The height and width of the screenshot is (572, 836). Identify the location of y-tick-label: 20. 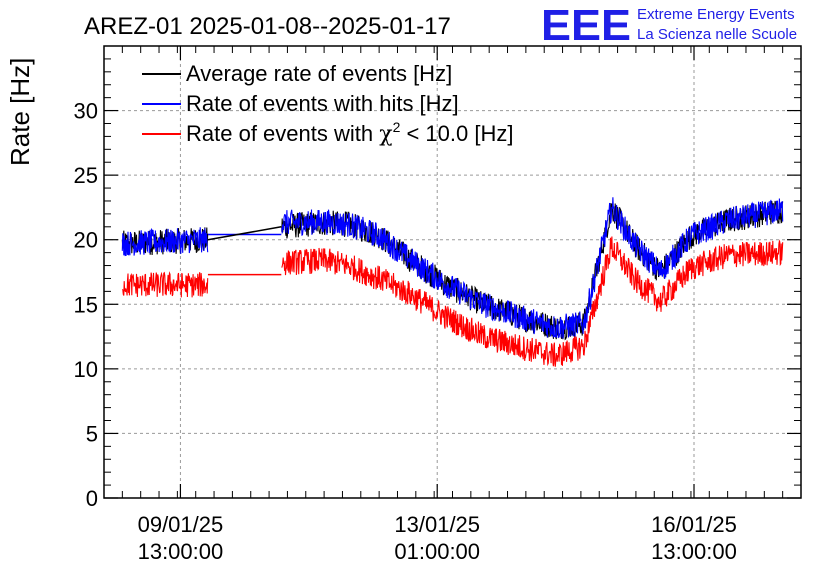
(86, 240).